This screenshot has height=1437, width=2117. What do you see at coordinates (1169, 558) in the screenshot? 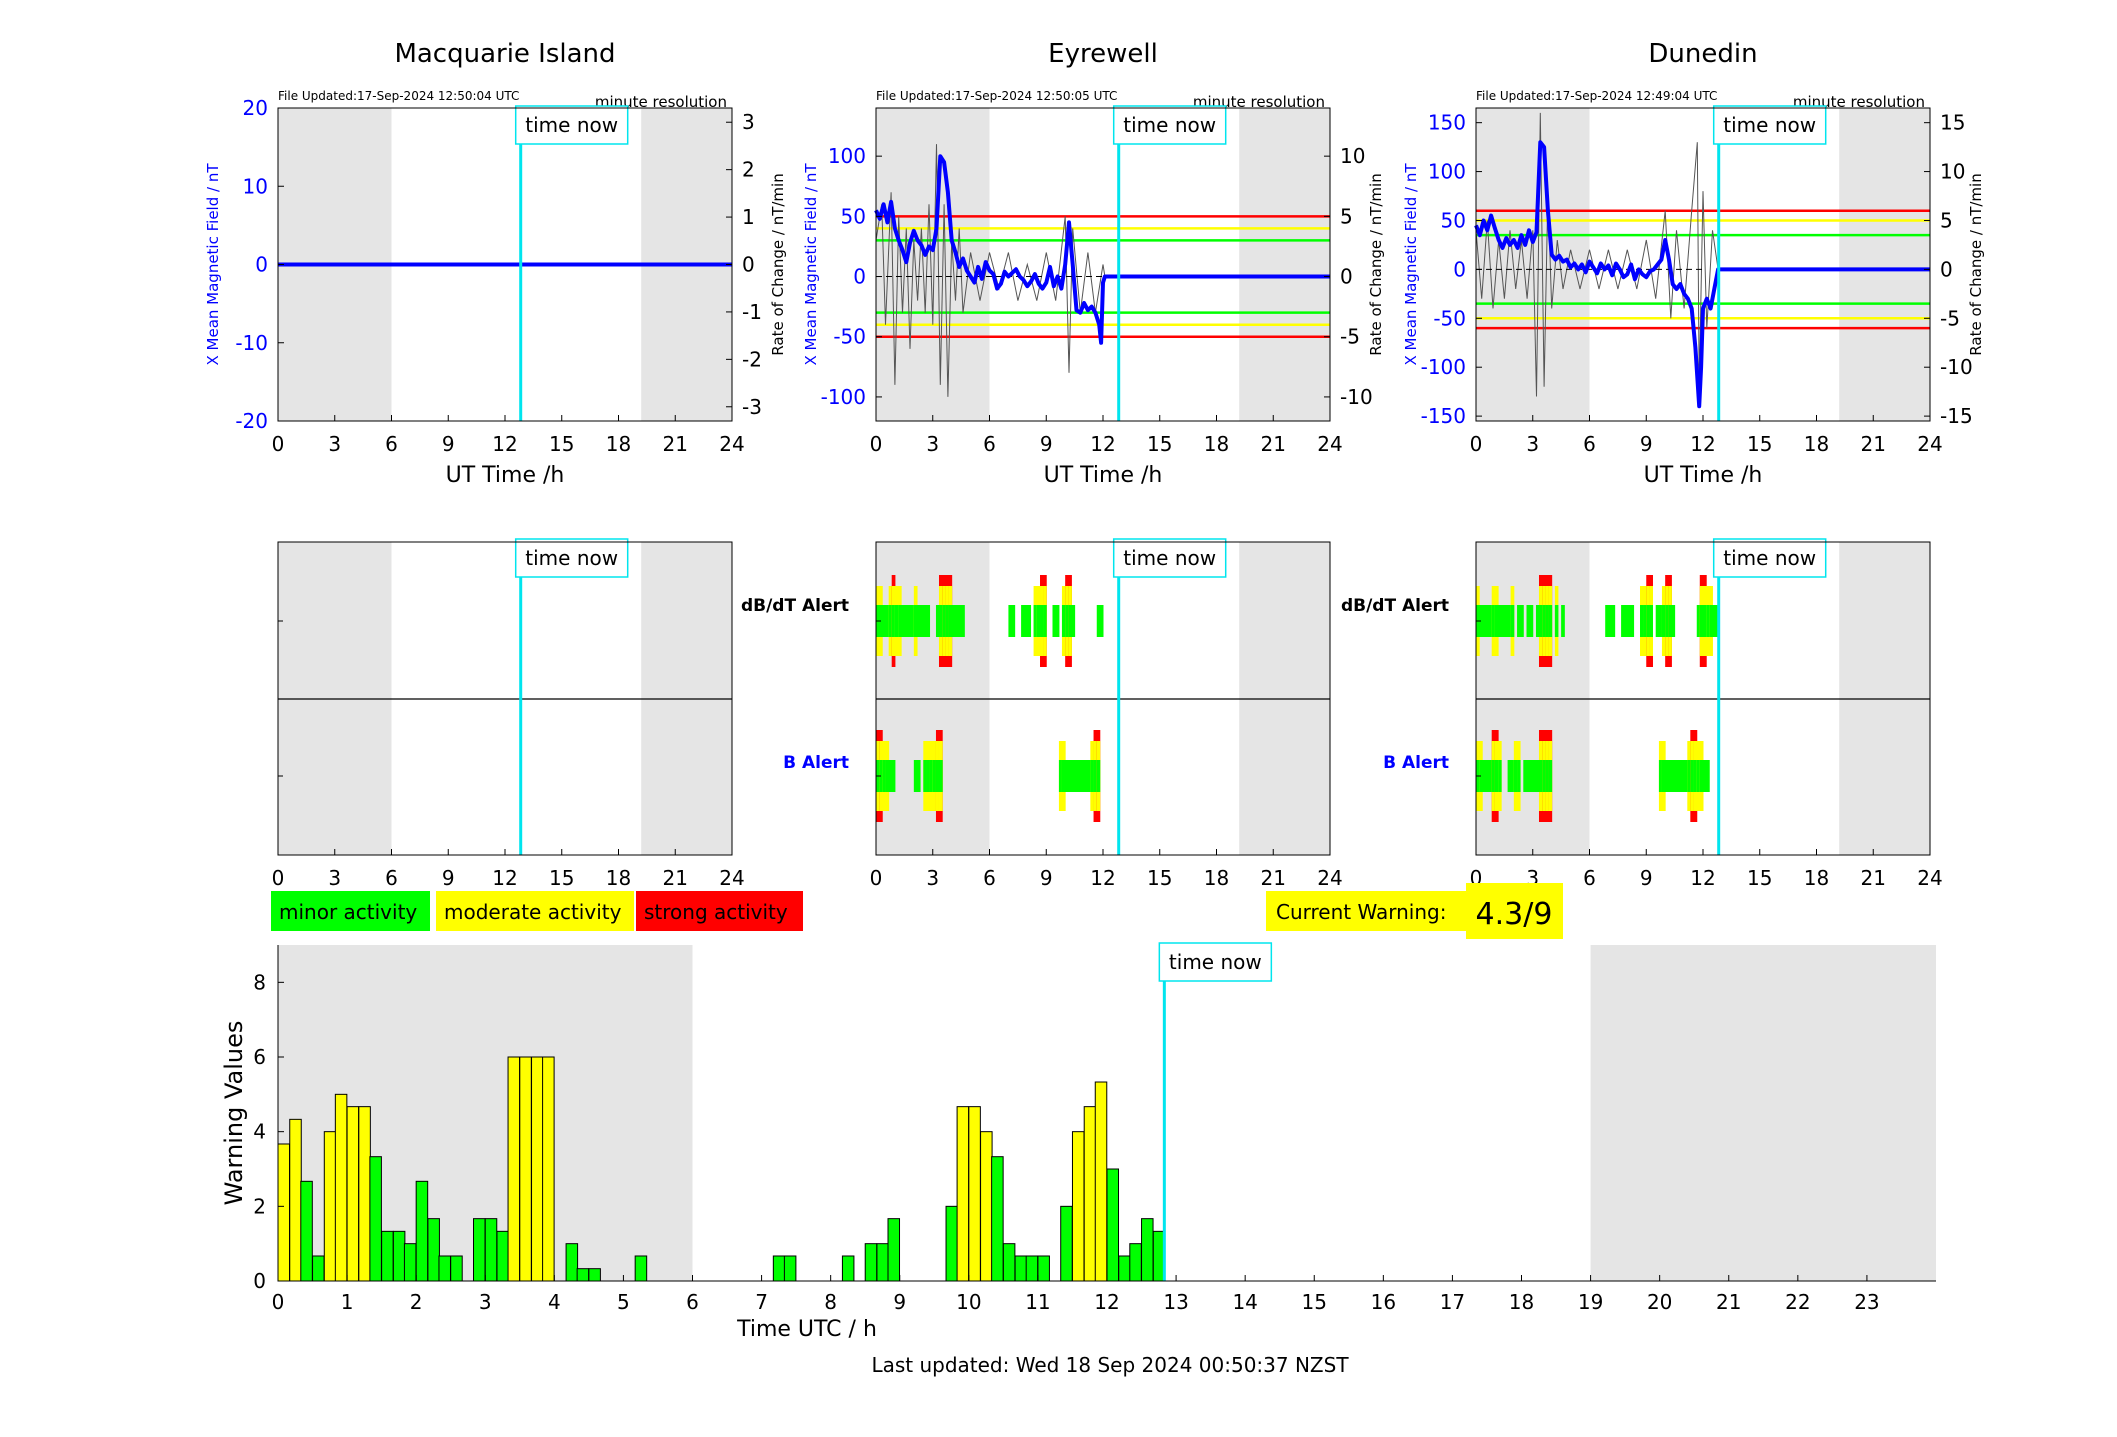
I see `time-now-box` at bounding box center [1169, 558].